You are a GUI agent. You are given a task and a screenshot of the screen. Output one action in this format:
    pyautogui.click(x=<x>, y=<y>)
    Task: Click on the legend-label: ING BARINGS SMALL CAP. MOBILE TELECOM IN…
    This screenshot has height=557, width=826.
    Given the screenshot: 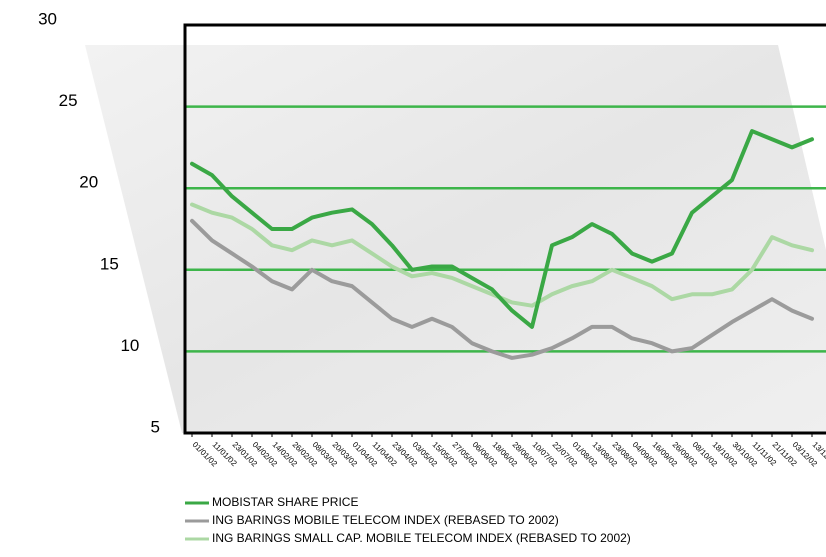 What is the action you would take?
    pyautogui.click(x=421, y=538)
    